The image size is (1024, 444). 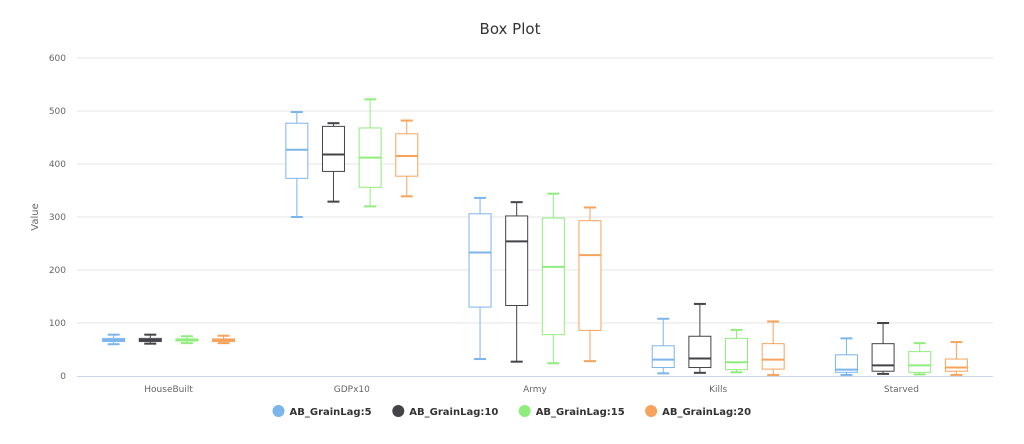 I want to click on legend-item: AB_GrainLag:20, so click(x=698, y=411).